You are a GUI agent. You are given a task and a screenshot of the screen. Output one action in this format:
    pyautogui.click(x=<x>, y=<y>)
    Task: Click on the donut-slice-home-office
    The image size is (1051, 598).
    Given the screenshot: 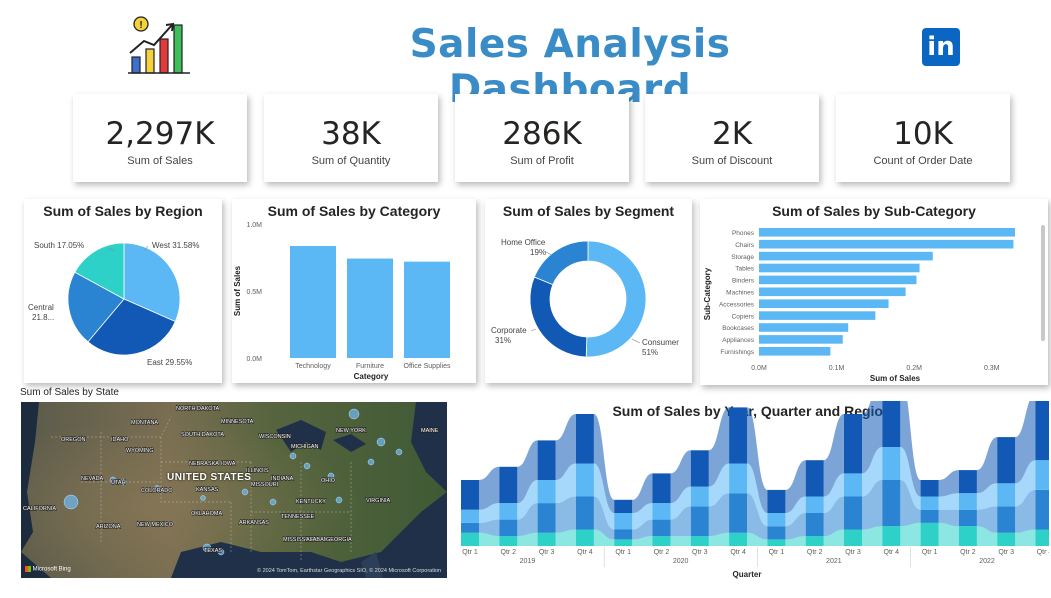 What is the action you would take?
    pyautogui.click(x=561, y=263)
    